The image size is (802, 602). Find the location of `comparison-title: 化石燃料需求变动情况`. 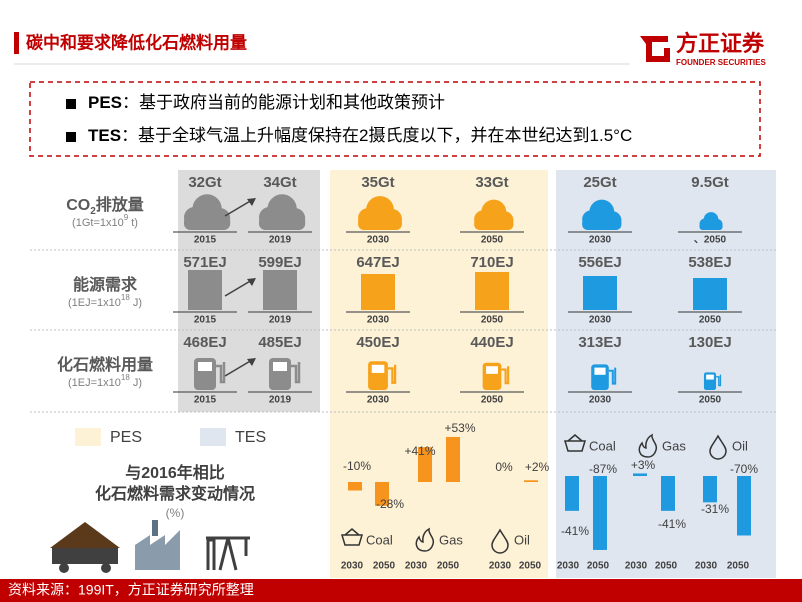

comparison-title: 化石燃料需求变动情况 is located at coordinates (175, 493).